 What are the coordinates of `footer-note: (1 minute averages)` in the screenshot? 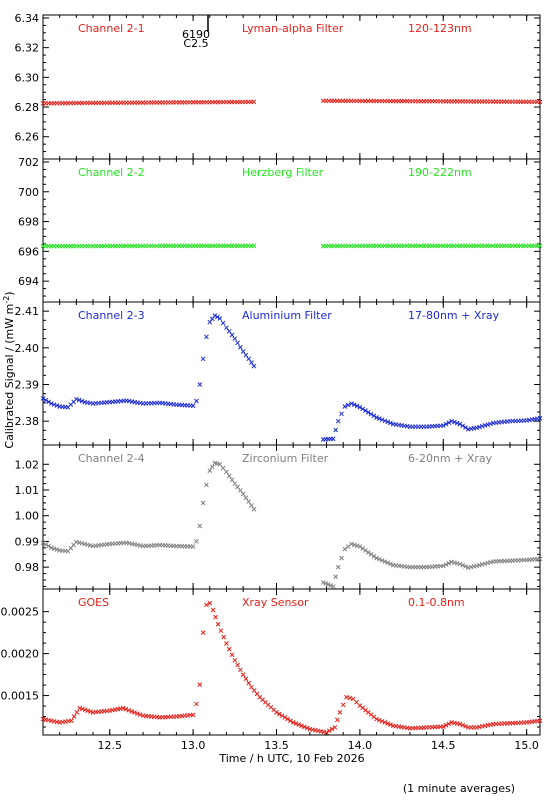 It's located at (459, 788).